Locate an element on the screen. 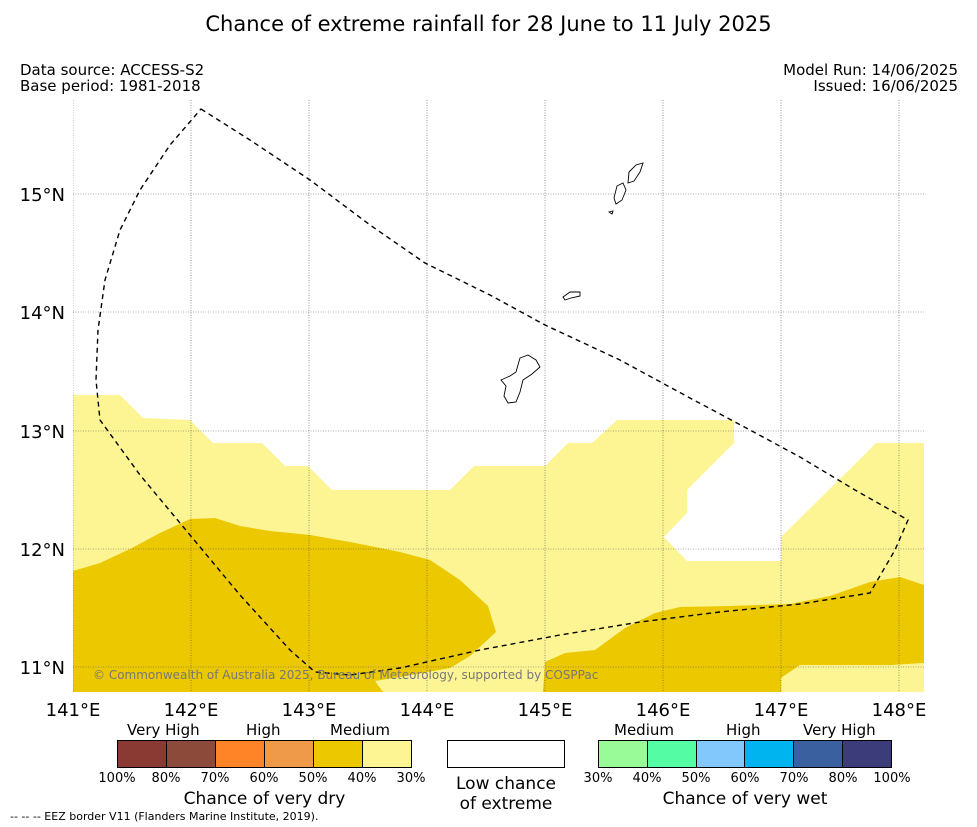 This screenshot has width=977, height=827. dry-tick-40: 40% is located at coordinates (362, 778).